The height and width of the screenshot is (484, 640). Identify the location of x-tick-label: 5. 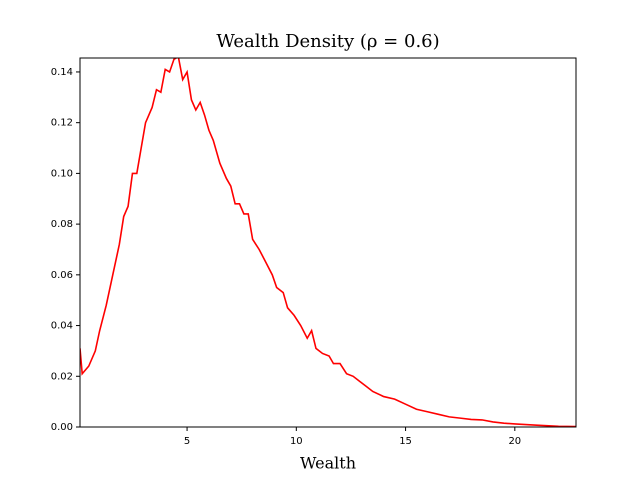
(187, 441).